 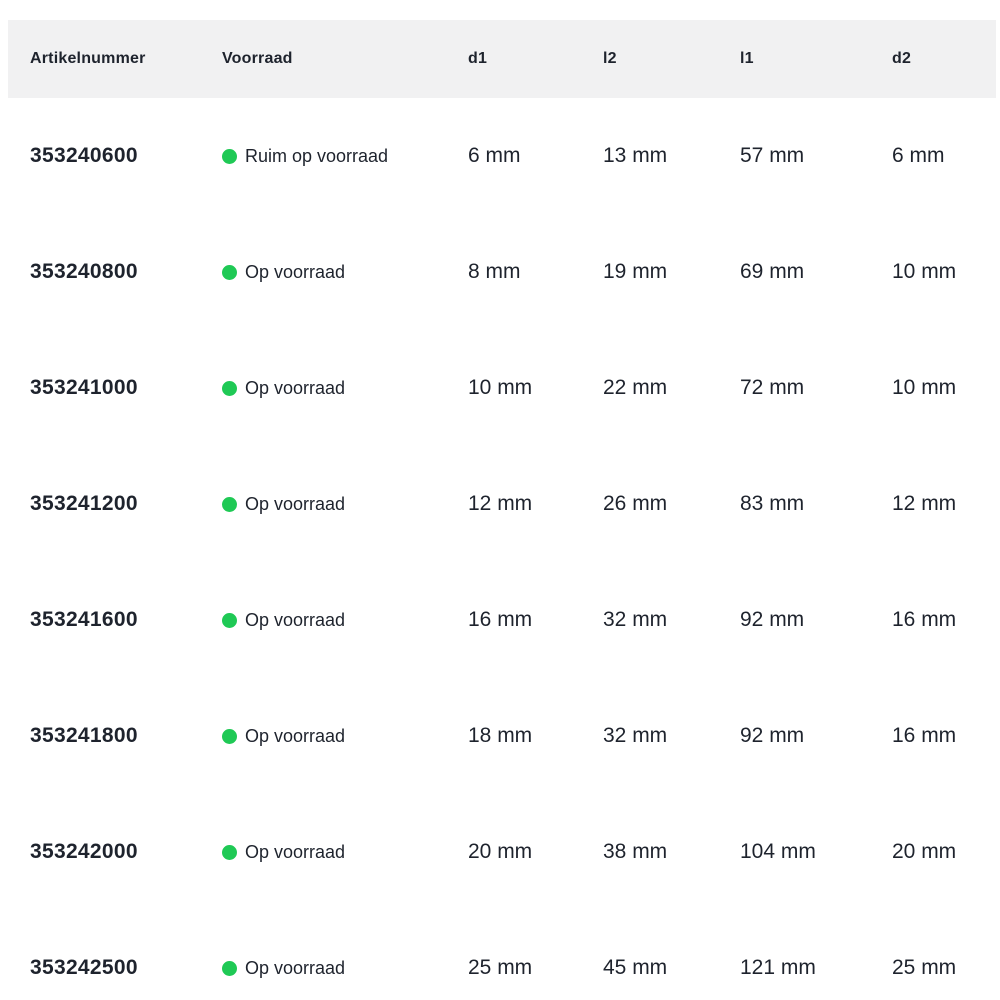 What do you see at coordinates (772, 155) in the screenshot?
I see `l1-value: 57 mm` at bounding box center [772, 155].